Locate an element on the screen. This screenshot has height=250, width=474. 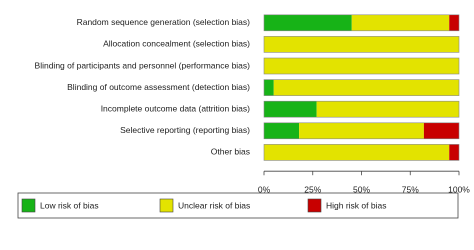
legend-box is located at coordinates (238, 205).